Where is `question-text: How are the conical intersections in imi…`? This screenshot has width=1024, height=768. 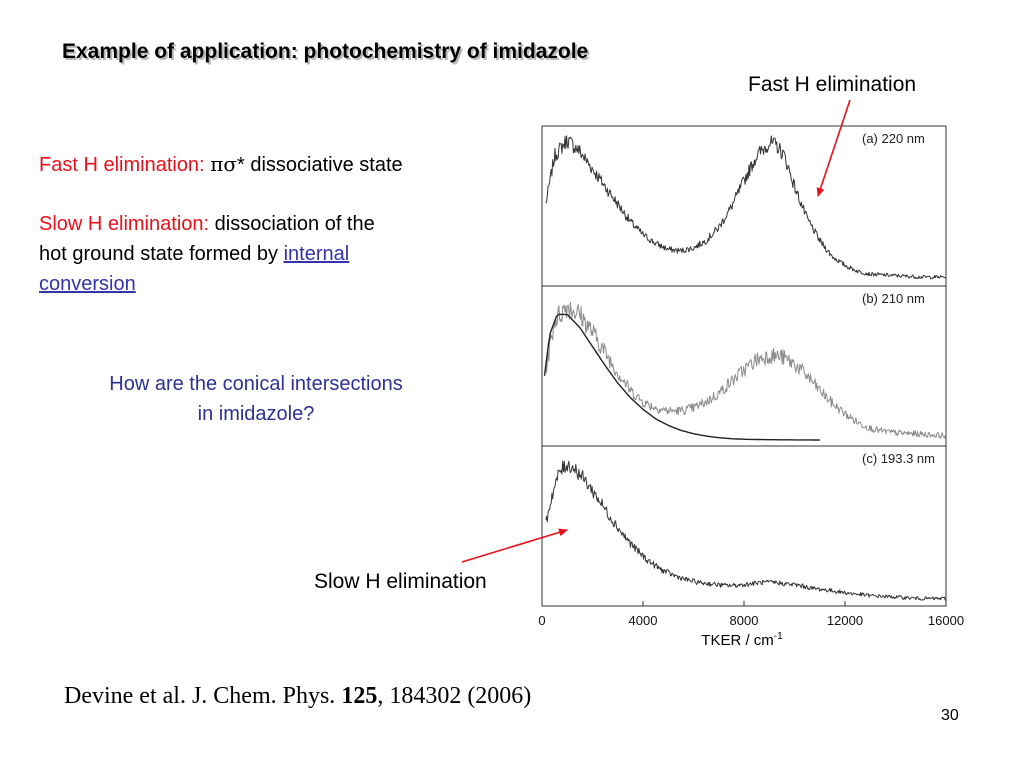
question-text: How are the conical intersections in imi… is located at coordinates (256, 399).